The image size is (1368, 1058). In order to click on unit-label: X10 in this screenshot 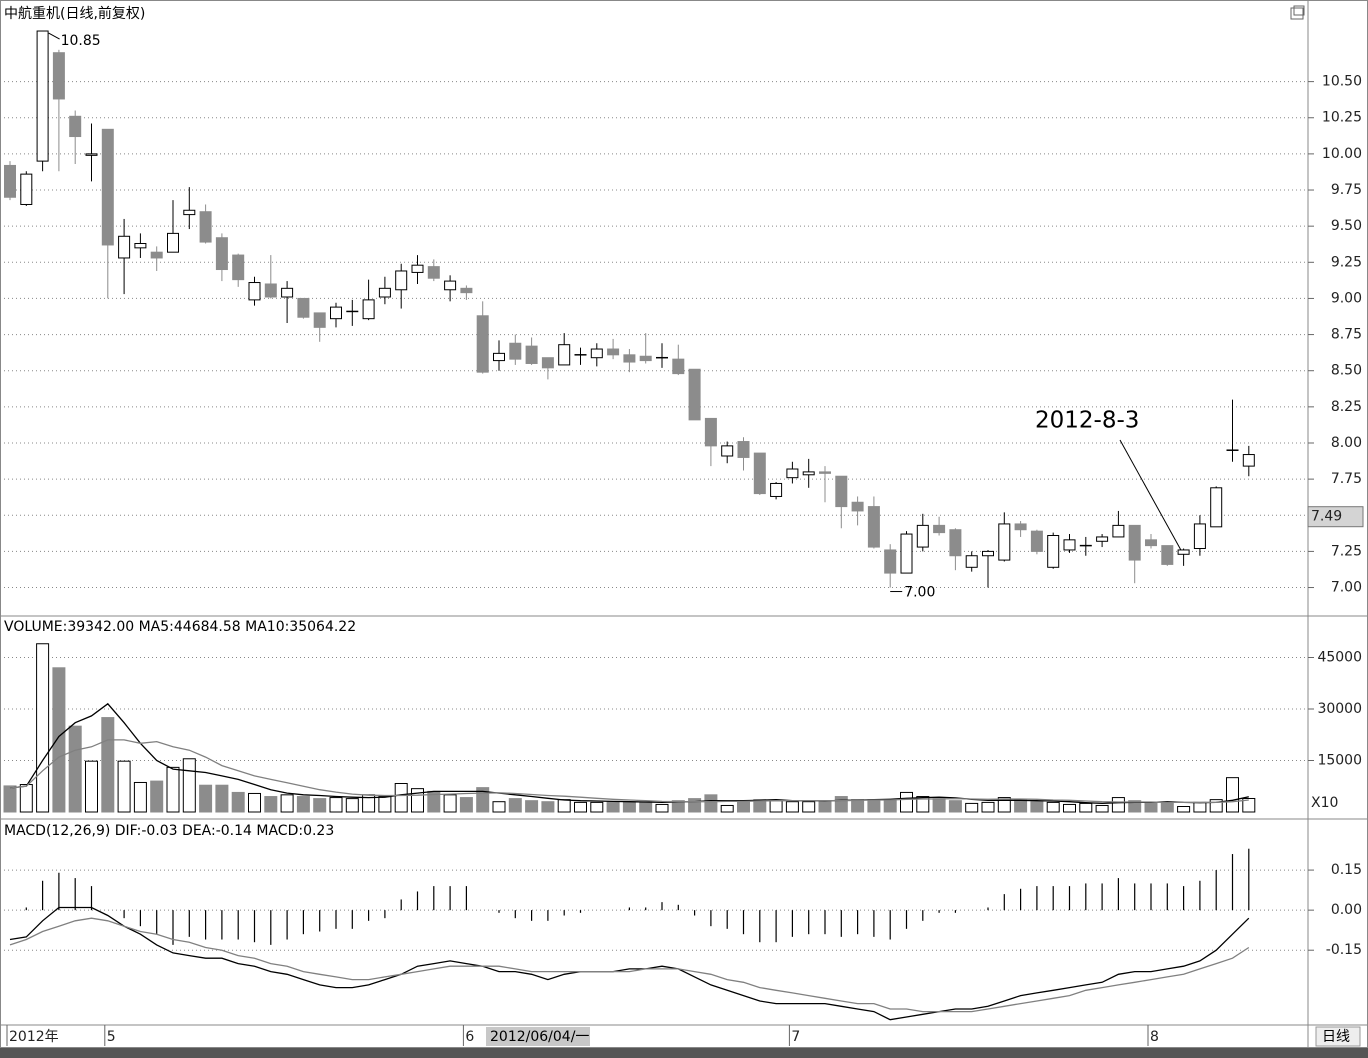, I will do `click(1324, 803)`.